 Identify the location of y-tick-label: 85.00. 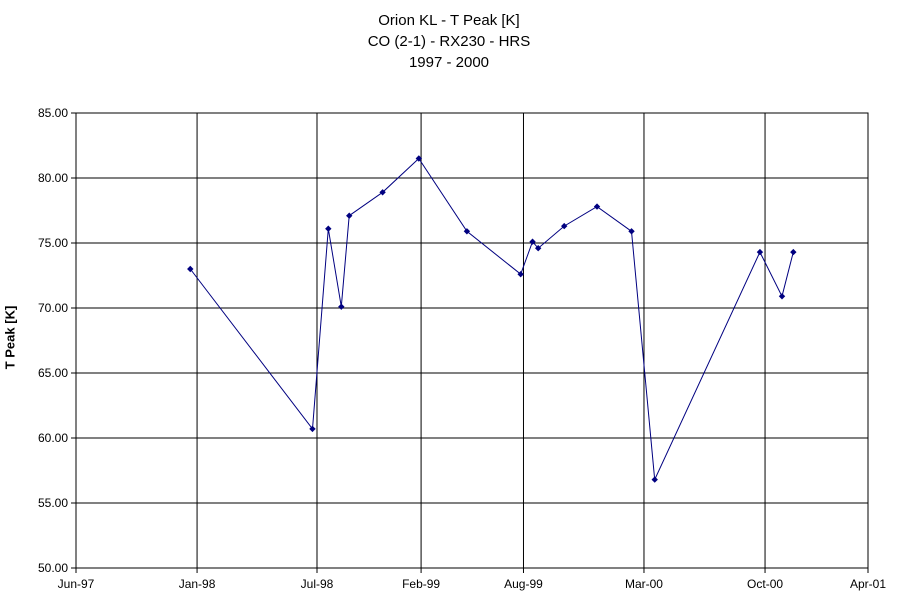
(53, 113).